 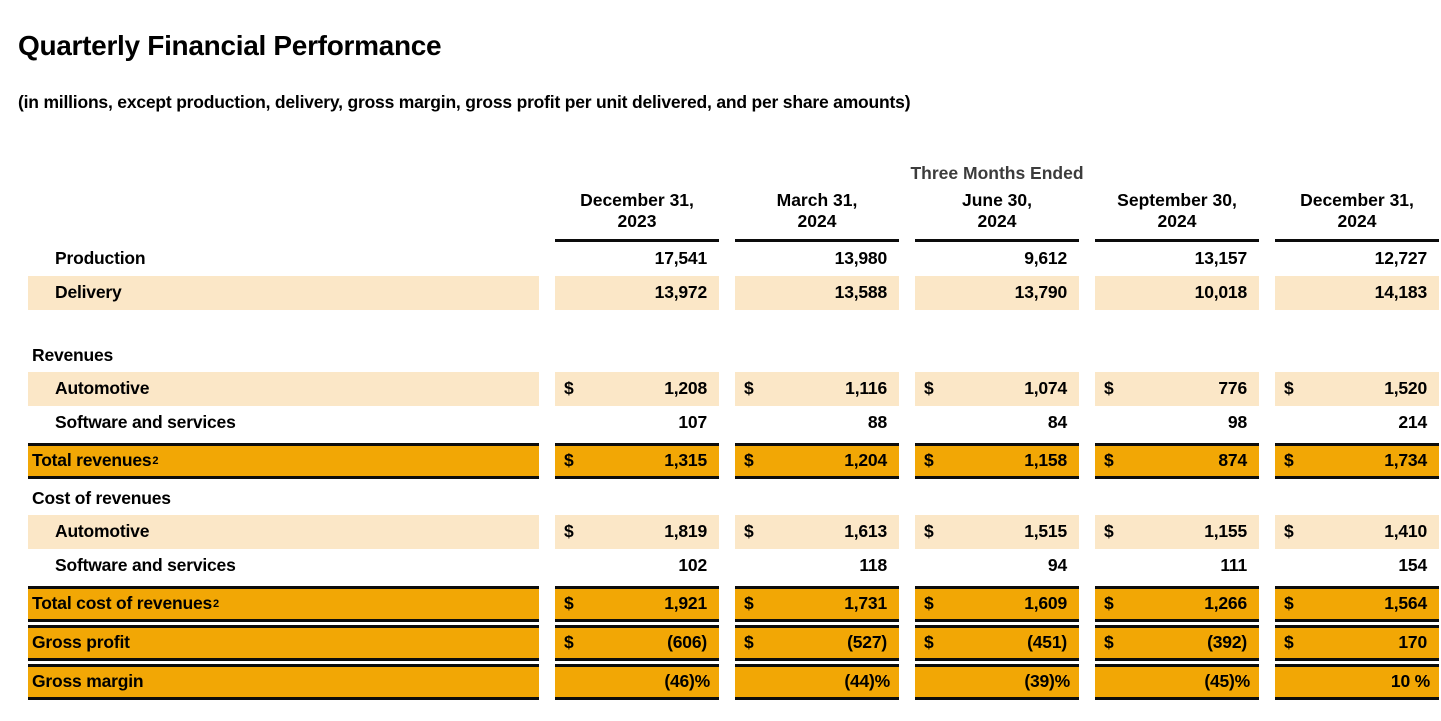 I want to click on column-header-mar-31-2024: March 31, 2024, so click(x=817, y=216).